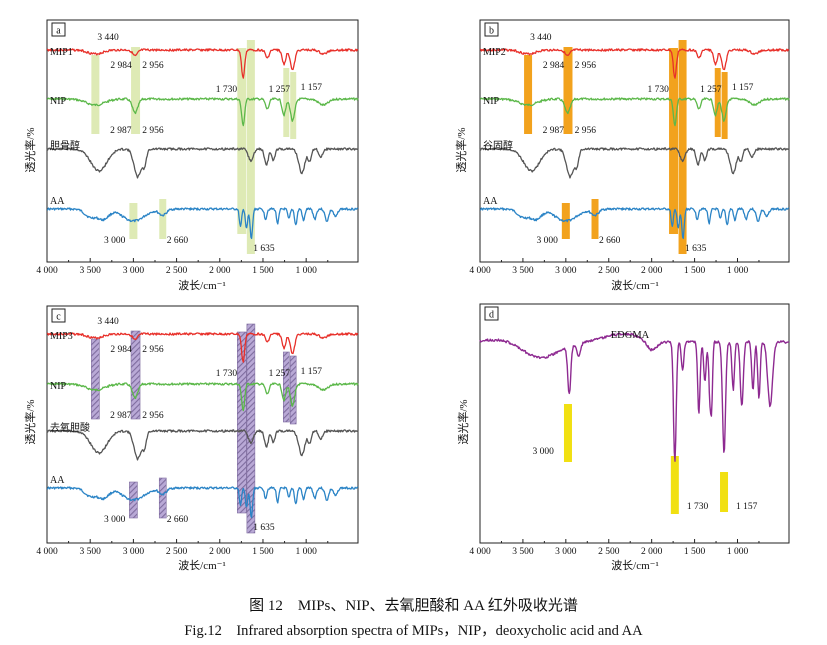 The height and width of the screenshot is (645, 827). I want to click on peak-annotation: 2 984, so click(121, 66).